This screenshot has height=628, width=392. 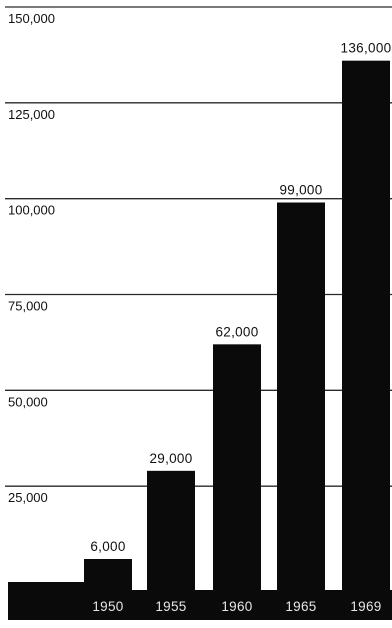 I want to click on data-label-1960: 62,000, so click(x=236, y=331).